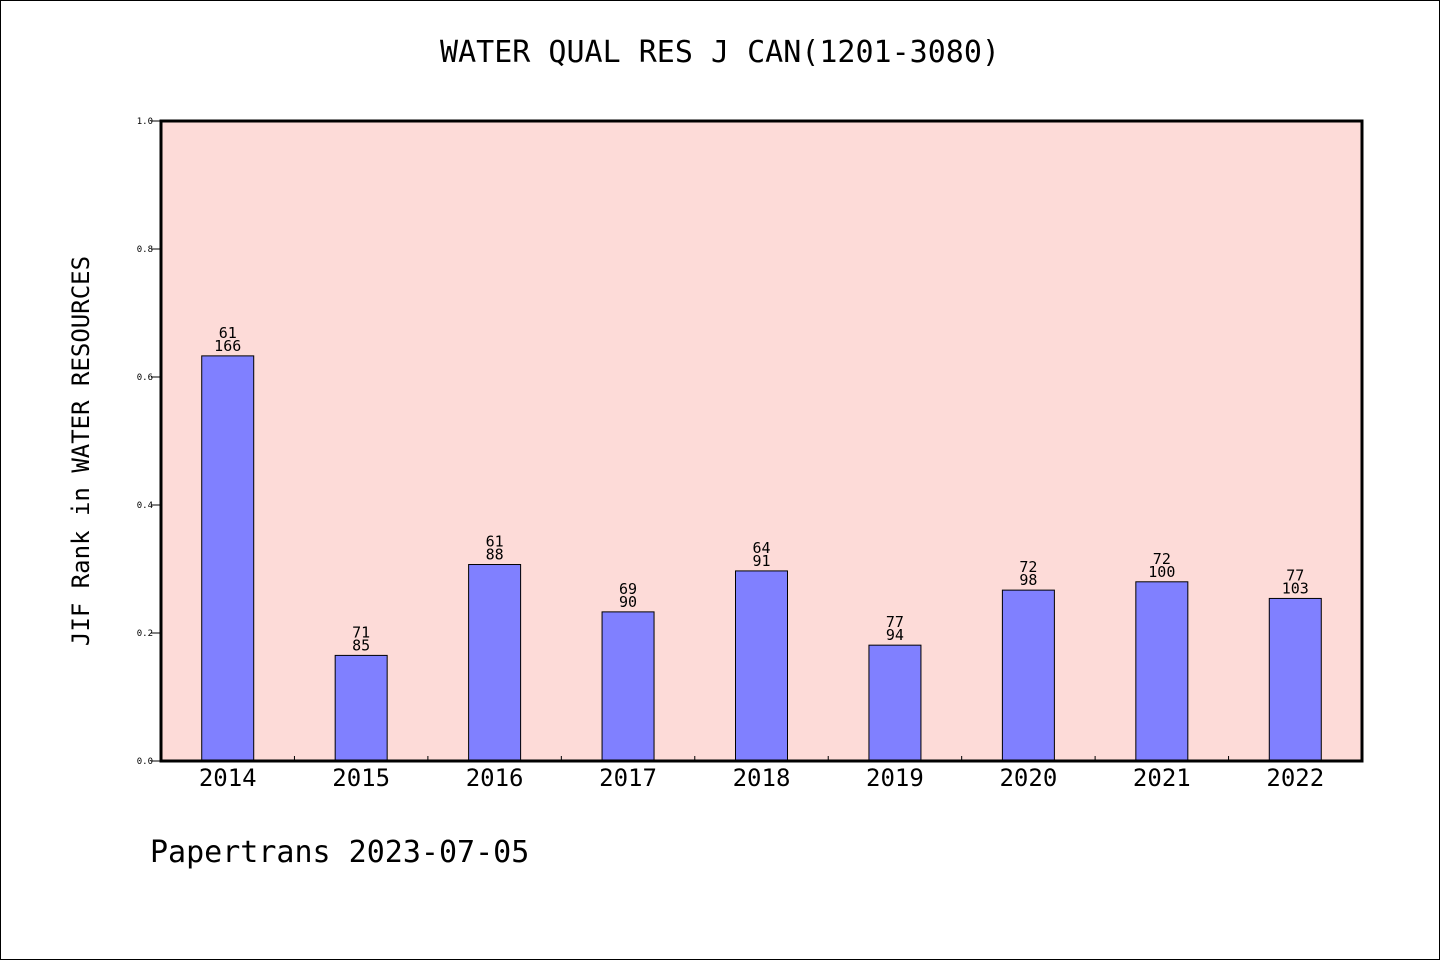 The width and height of the screenshot is (1440, 960). I want to click on bar-total-label: 90, so click(628, 602).